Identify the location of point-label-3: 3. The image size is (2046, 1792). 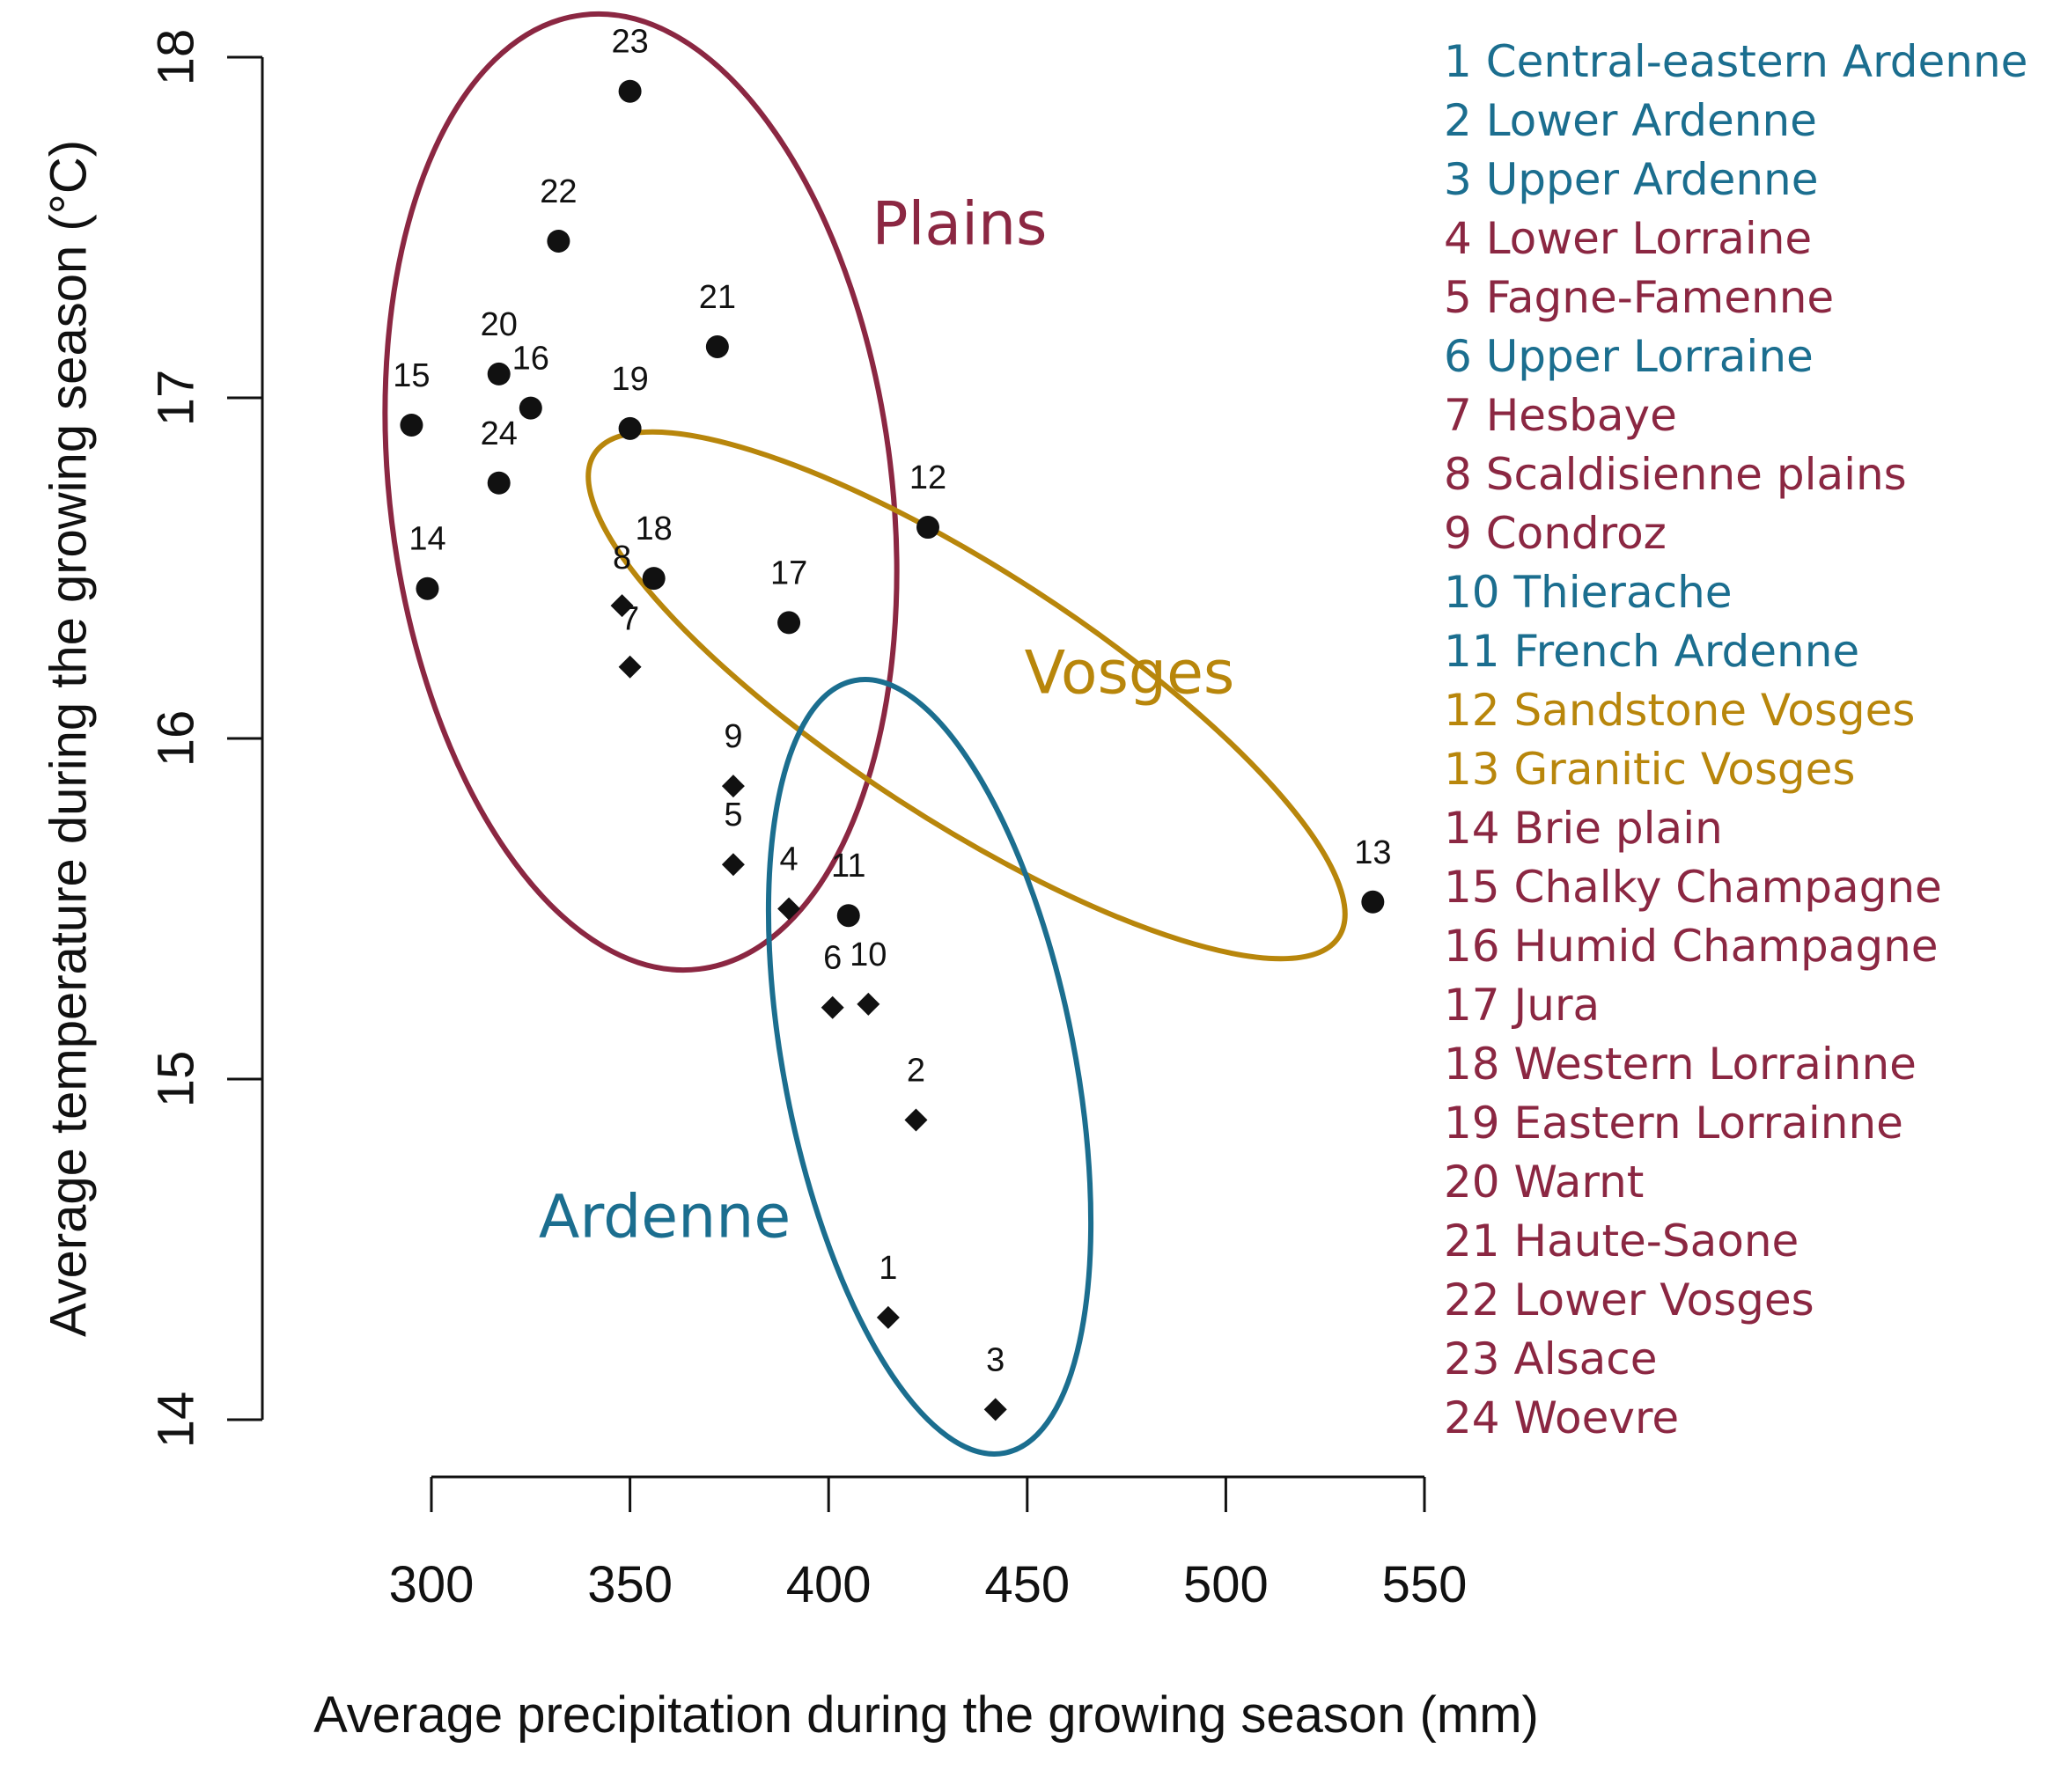
(995, 1359).